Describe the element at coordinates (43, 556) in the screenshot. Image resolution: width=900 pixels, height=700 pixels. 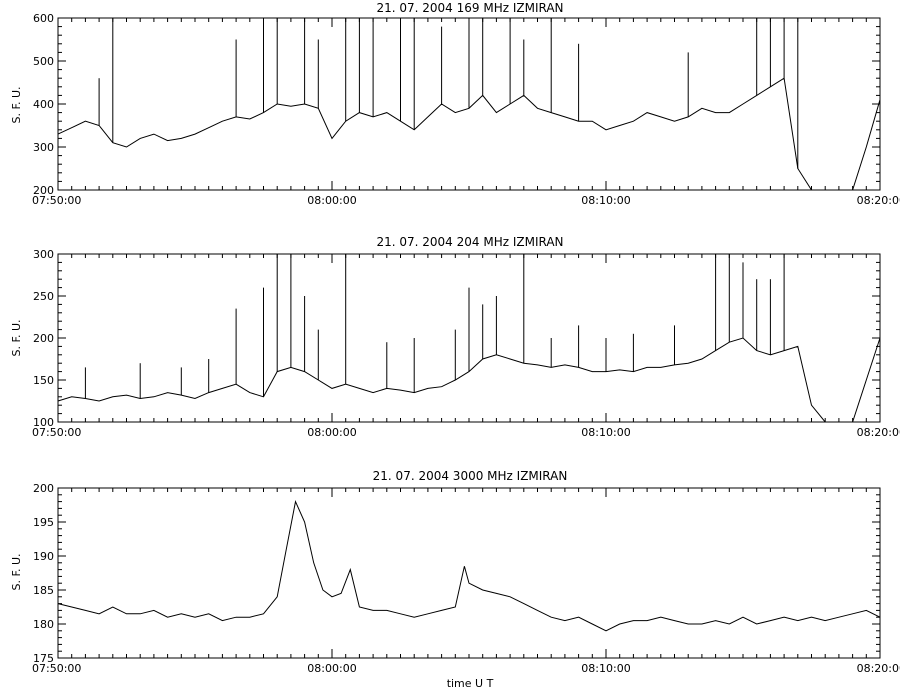
I see `y-tick-label: 190` at that location.